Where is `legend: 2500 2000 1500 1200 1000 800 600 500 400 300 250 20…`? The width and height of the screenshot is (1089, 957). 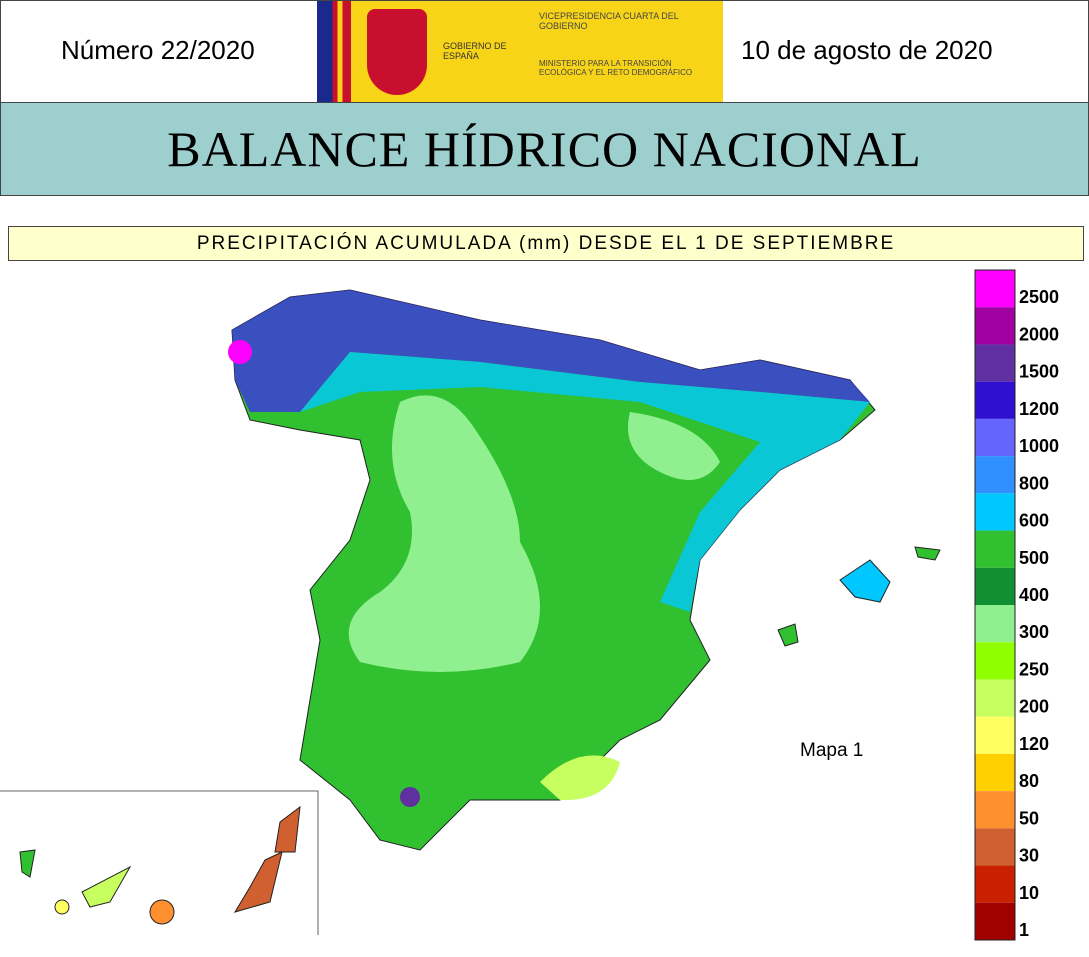 legend: 2500 2000 1500 1200 1000 800 600 500 400 300 250 20… is located at coordinates (1016, 605).